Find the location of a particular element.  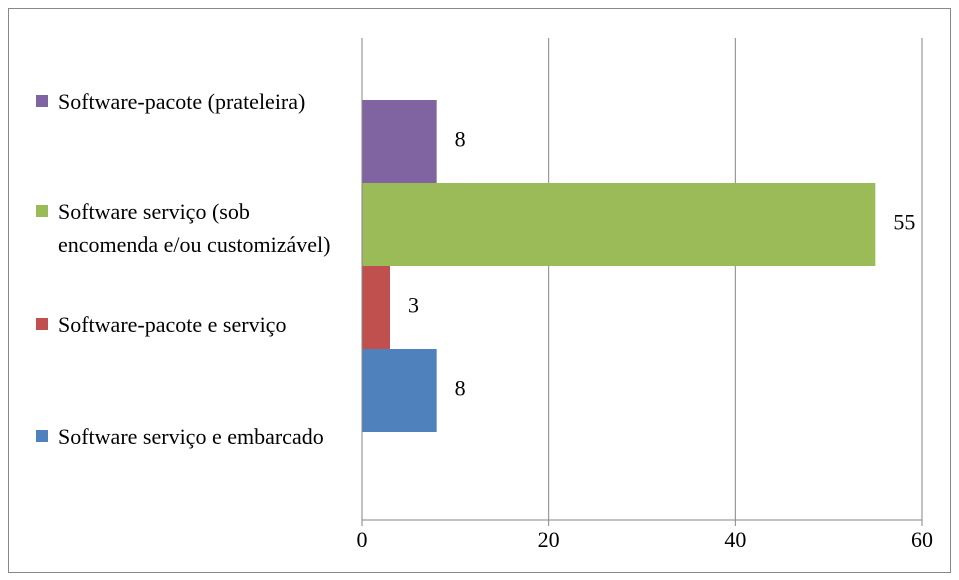

x-tick-label: 0 is located at coordinates (362, 539).